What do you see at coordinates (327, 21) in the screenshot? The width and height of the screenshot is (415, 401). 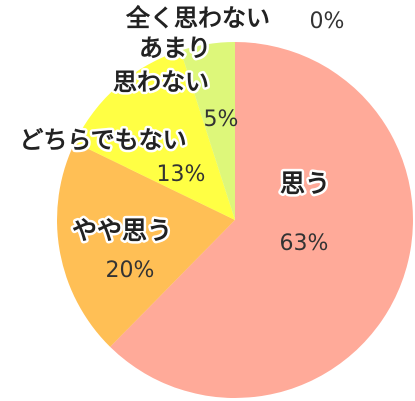 I see `slice-value-mattaku: 0%` at bounding box center [327, 21].